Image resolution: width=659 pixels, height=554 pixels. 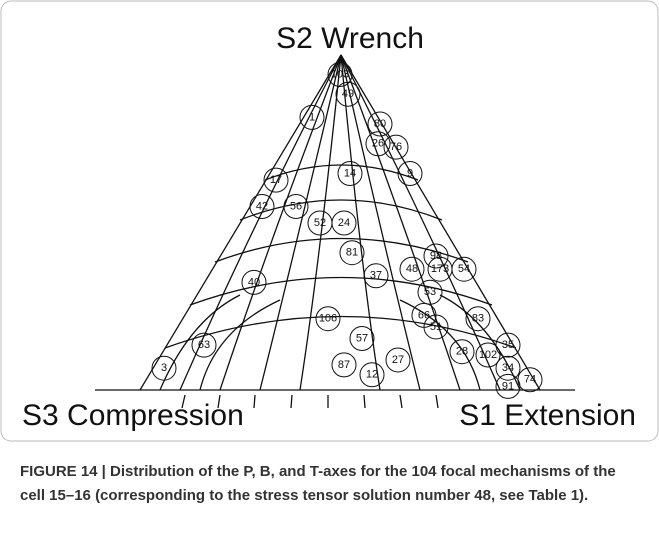 I want to click on point-label: 56, so click(x=296, y=206).